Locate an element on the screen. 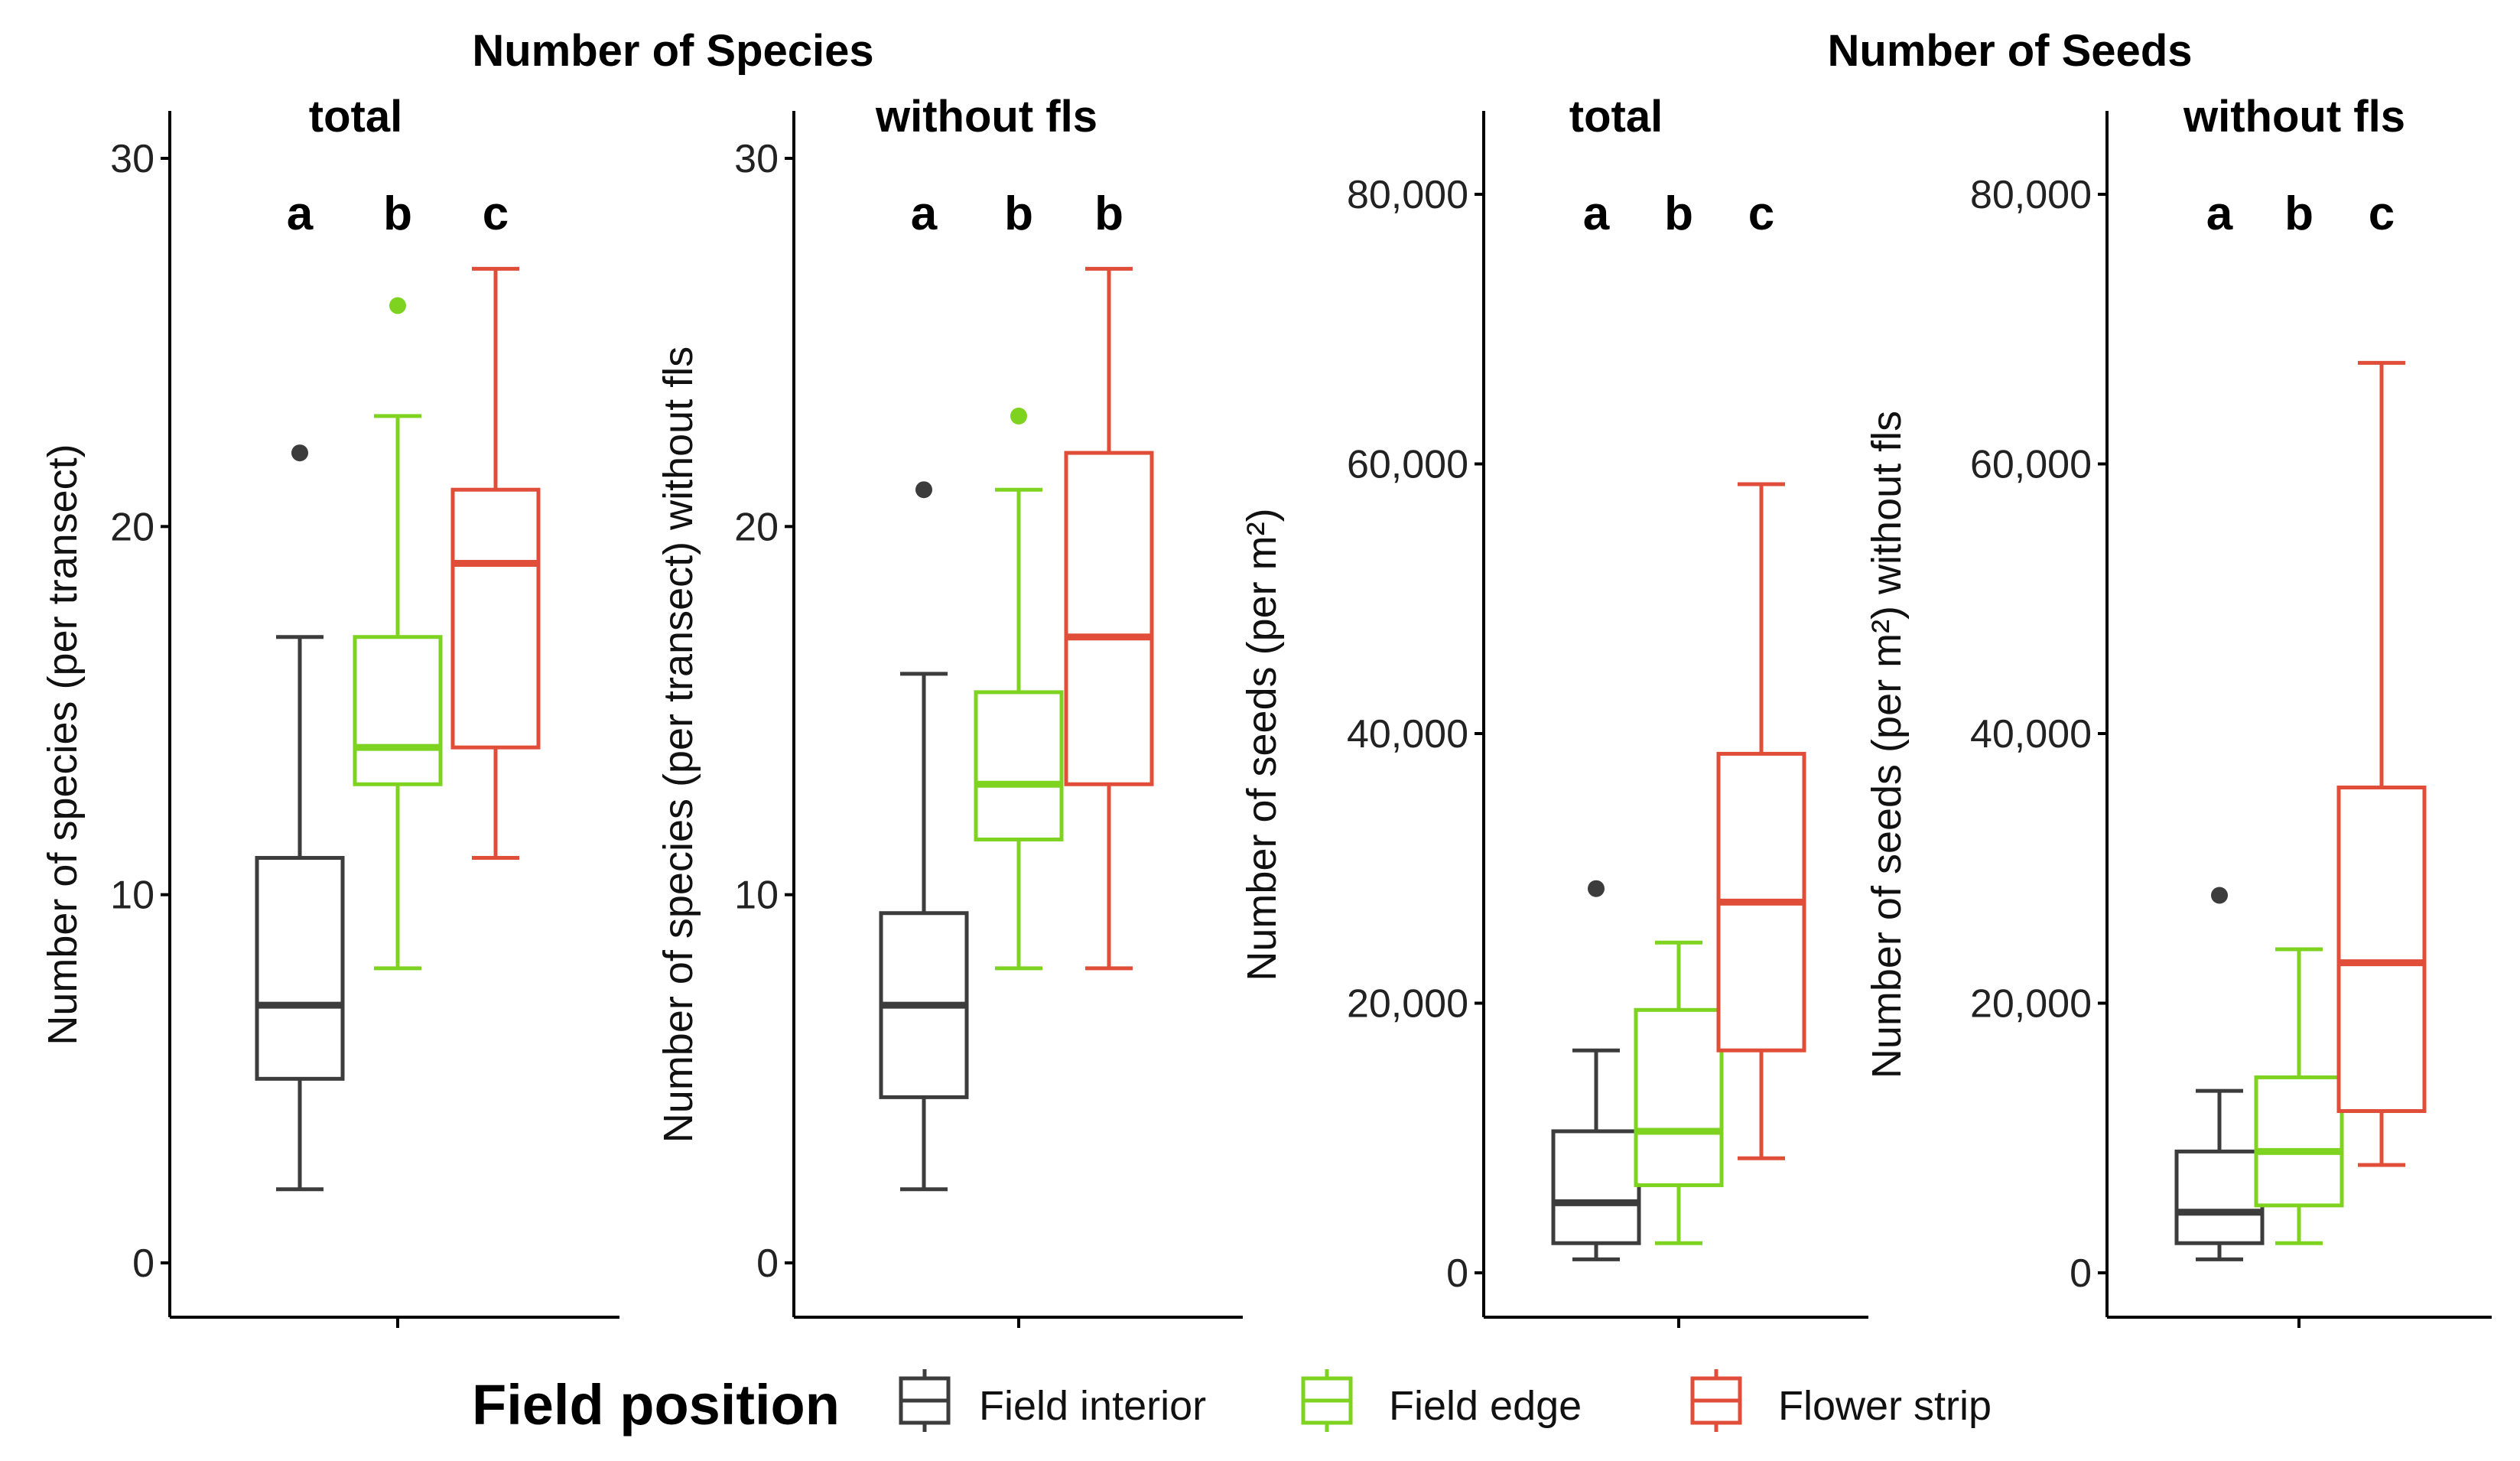  legend-label-field-edge: Field edge is located at coordinates (1486, 1406).